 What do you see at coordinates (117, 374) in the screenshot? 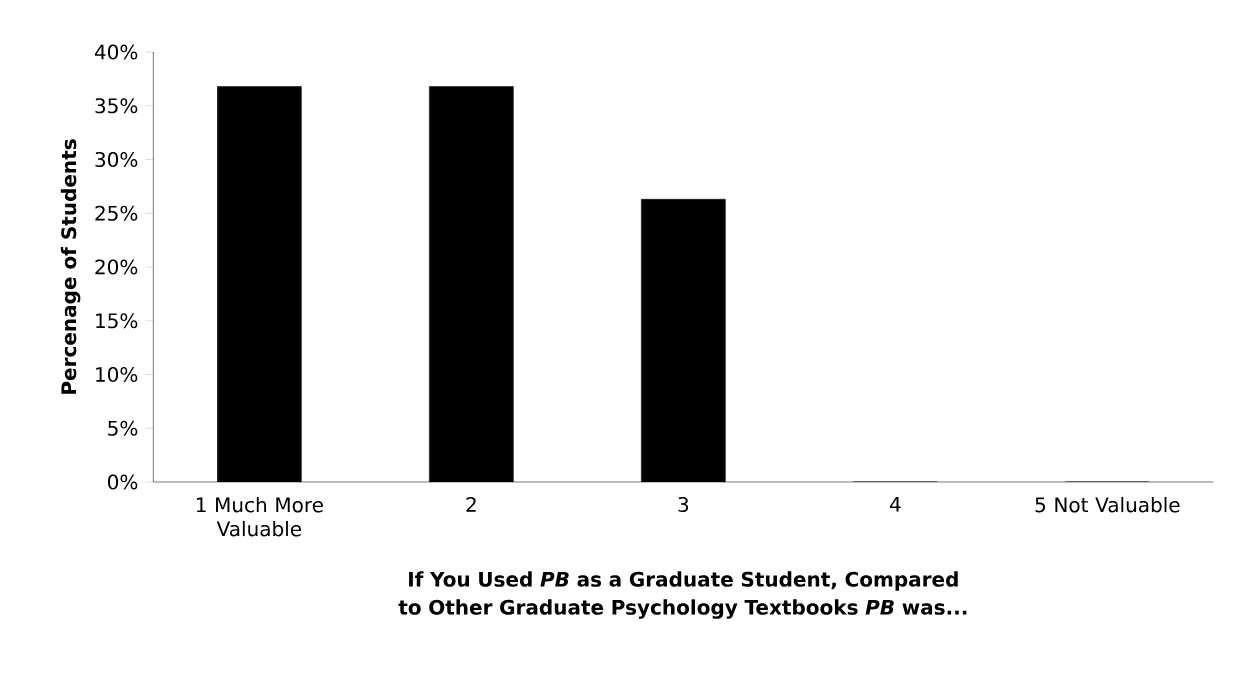
I see `y-tick-label: 10%` at bounding box center [117, 374].